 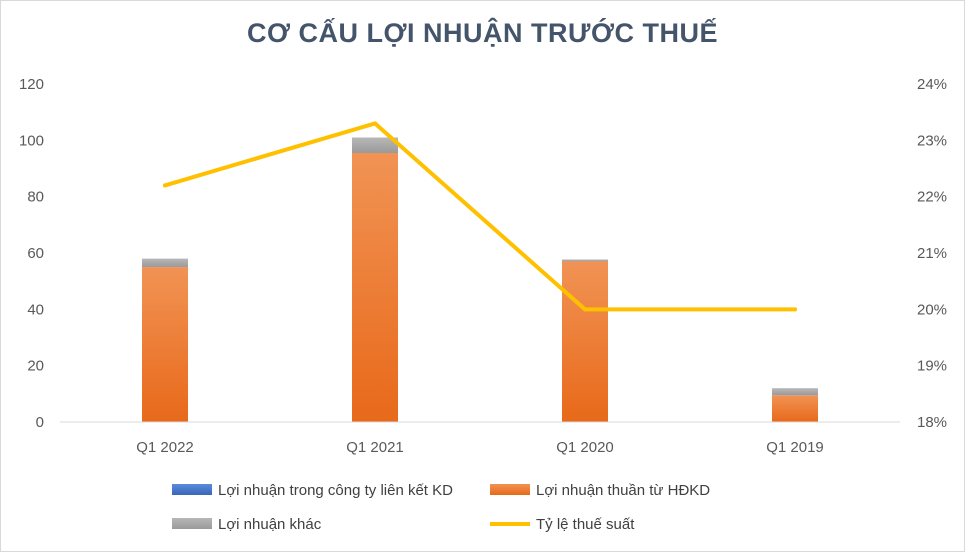 I want to click on x-tick-label: Q1 2022, so click(x=165, y=447).